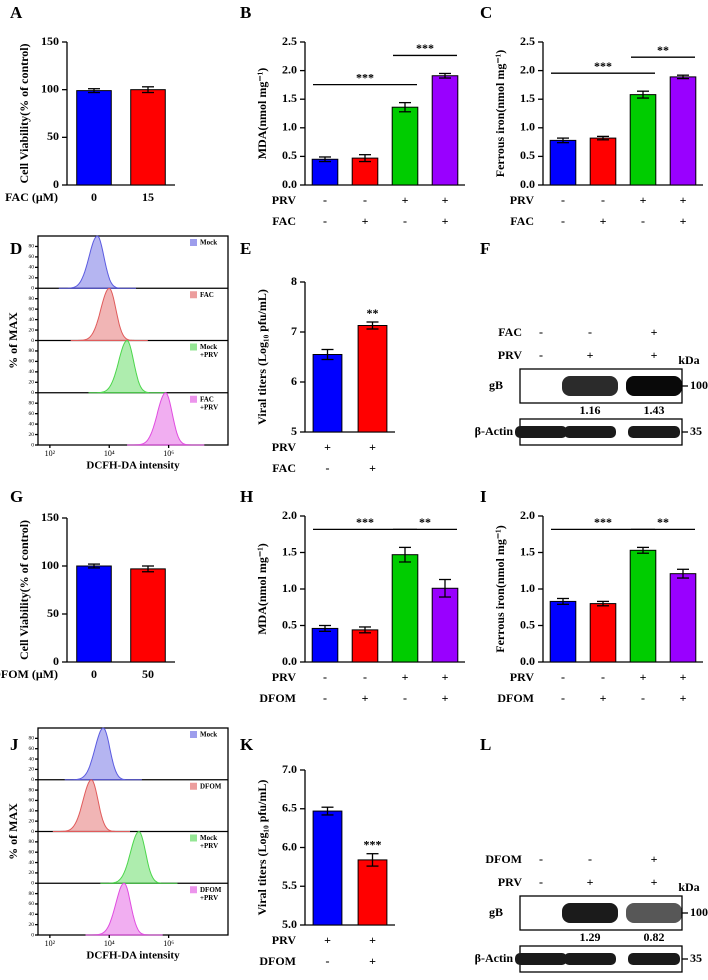  I want to click on y-axis-label: Cell Viability(% of control), so click(24, 590).